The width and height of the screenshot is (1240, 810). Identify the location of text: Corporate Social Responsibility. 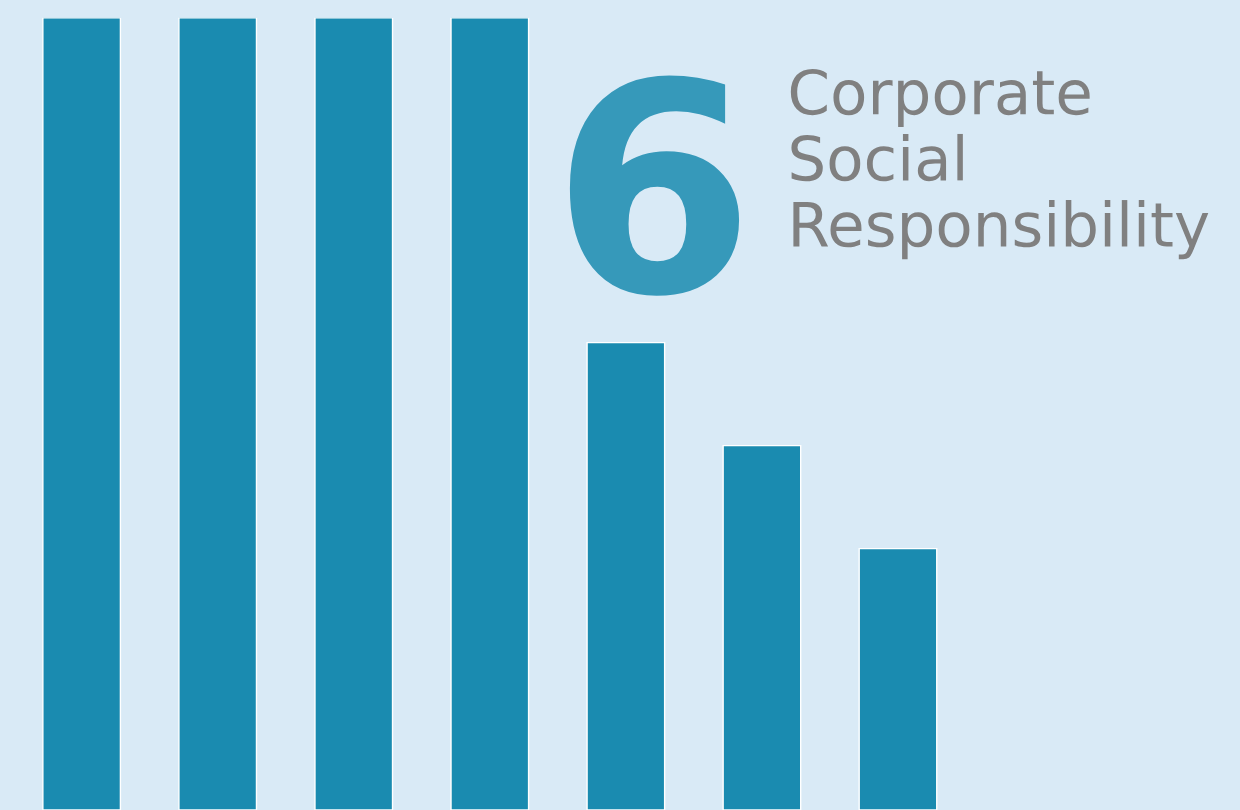
(999, 164).